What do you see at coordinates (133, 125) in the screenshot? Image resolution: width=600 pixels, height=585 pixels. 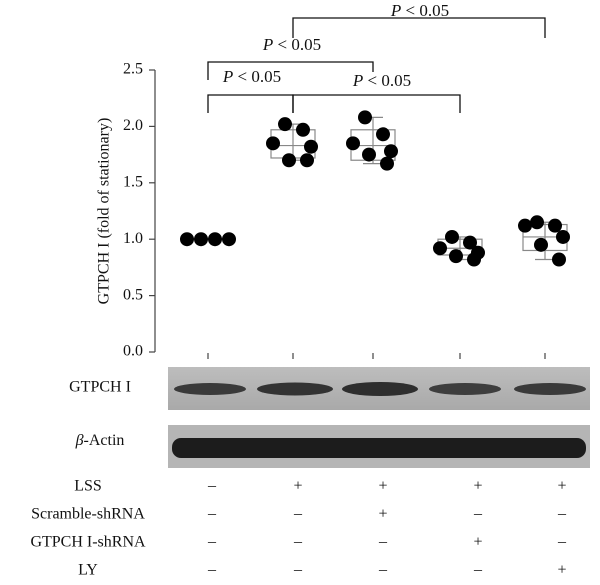 I see `y-tick-label: 2.0` at bounding box center [133, 125].